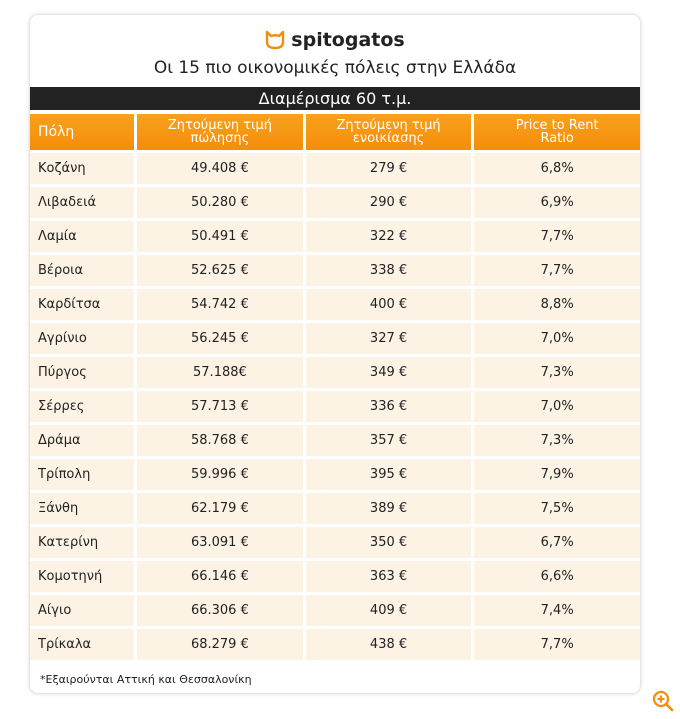 The width and height of the screenshot is (680, 719). I want to click on table-cell: 66.306 €, so click(220, 610).